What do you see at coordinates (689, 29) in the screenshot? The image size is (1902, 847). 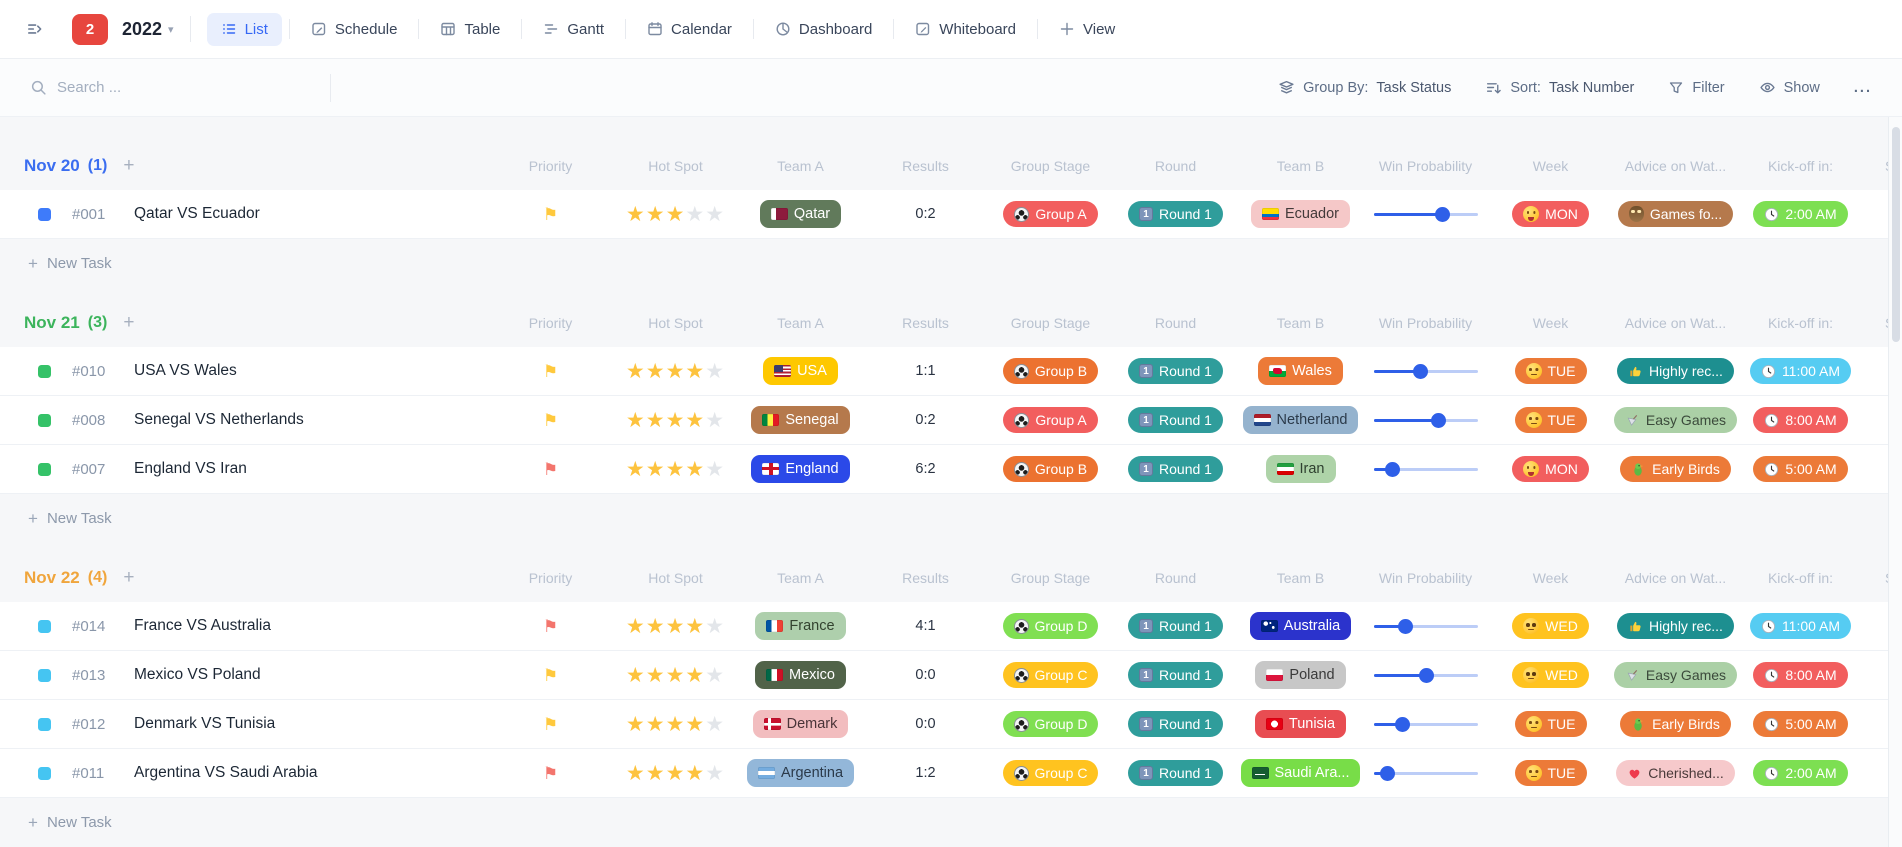 I see `tab-calendar: Calendar` at bounding box center [689, 29].